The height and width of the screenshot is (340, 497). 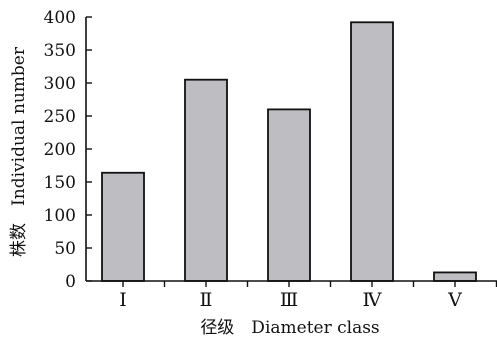 What do you see at coordinates (289, 328) in the screenshot?
I see `x-axis-title: 径级 Diameter class` at bounding box center [289, 328].